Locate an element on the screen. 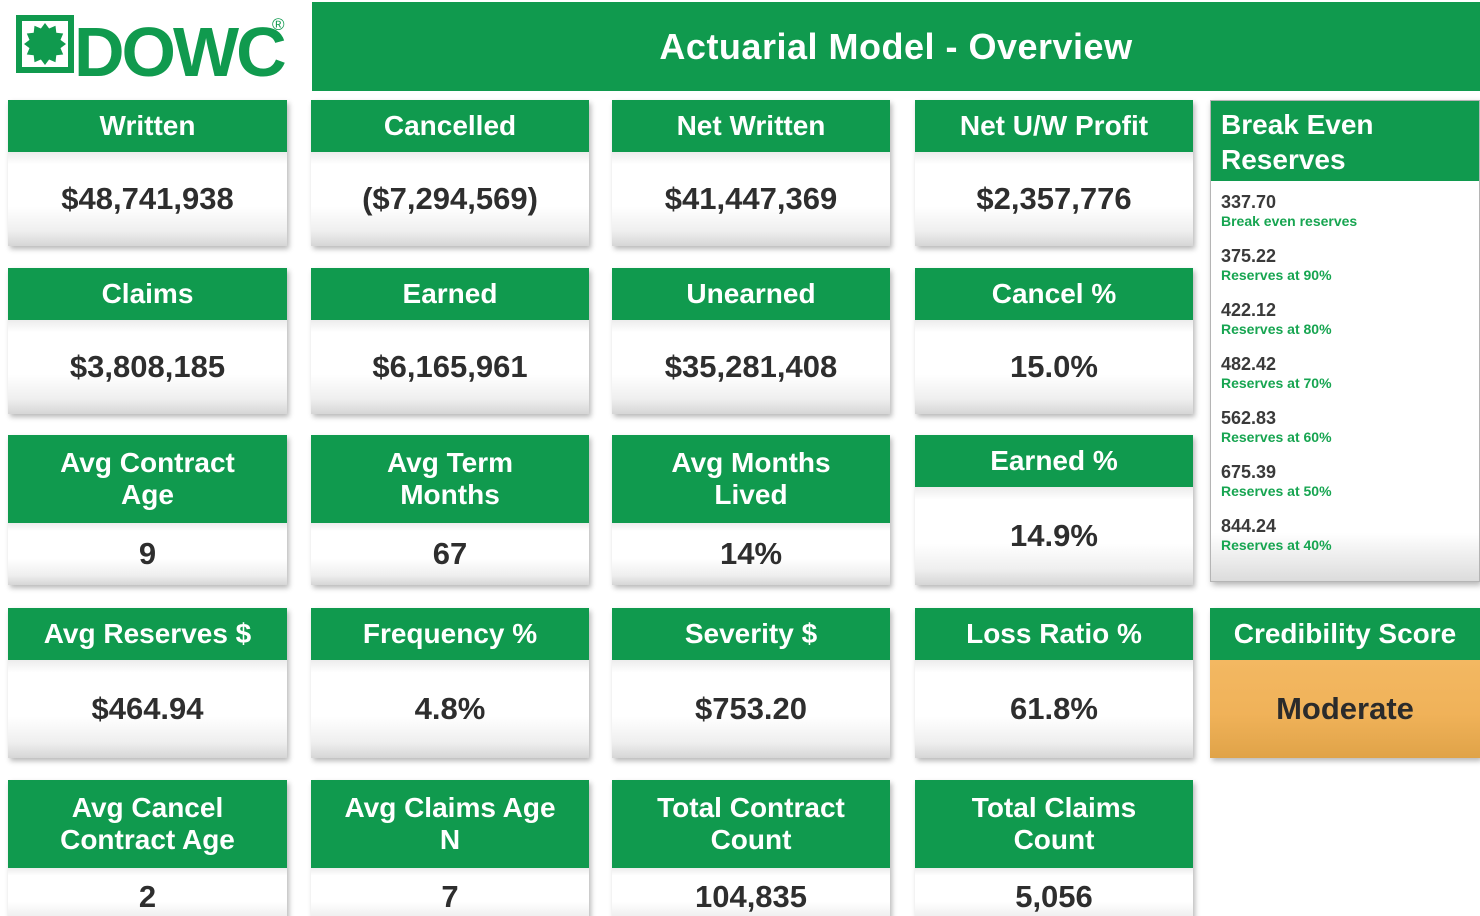  kpi-card-value: 5,056 is located at coordinates (1054, 892).